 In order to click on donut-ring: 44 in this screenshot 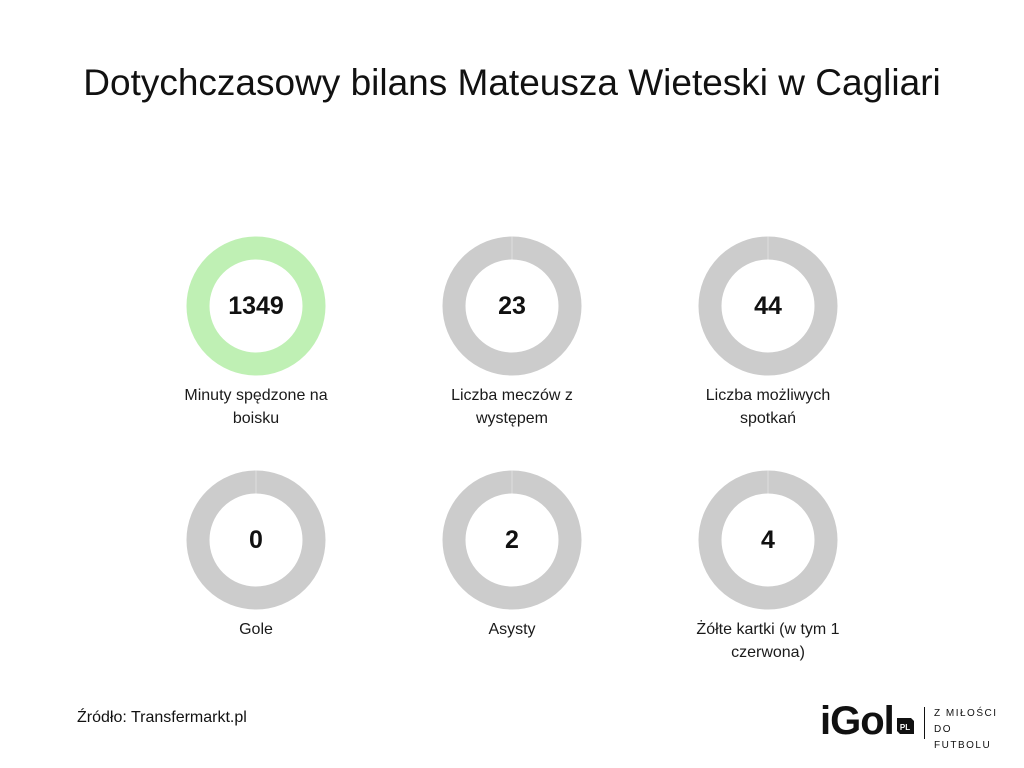, I will do `click(768, 306)`.